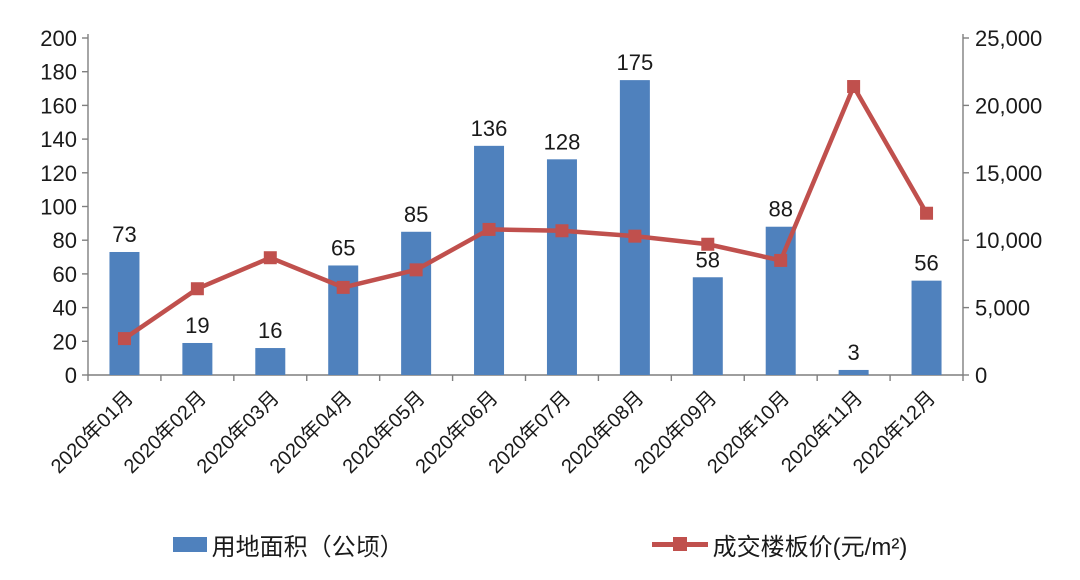  I want to click on right-axis-tick-label: 20,000, so click(1008, 105).